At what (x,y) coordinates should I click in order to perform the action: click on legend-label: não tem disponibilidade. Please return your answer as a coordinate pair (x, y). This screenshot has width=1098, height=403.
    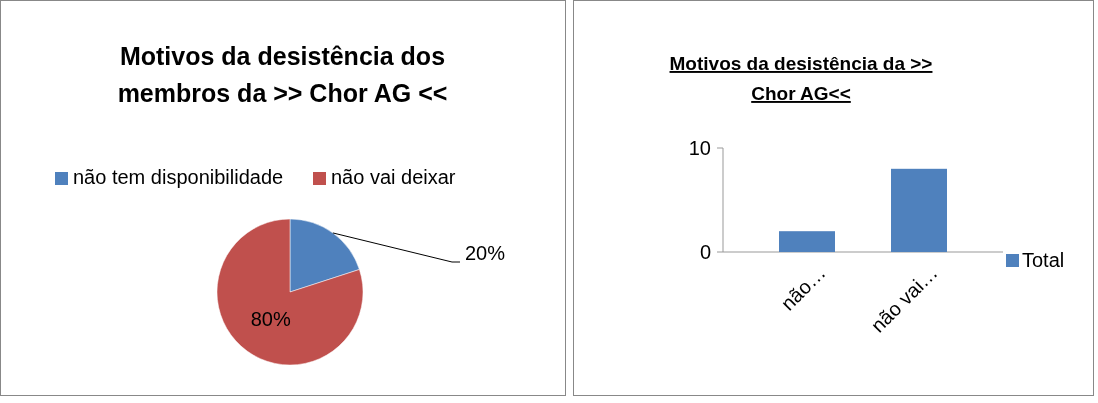
    Looking at the image, I should click on (178, 177).